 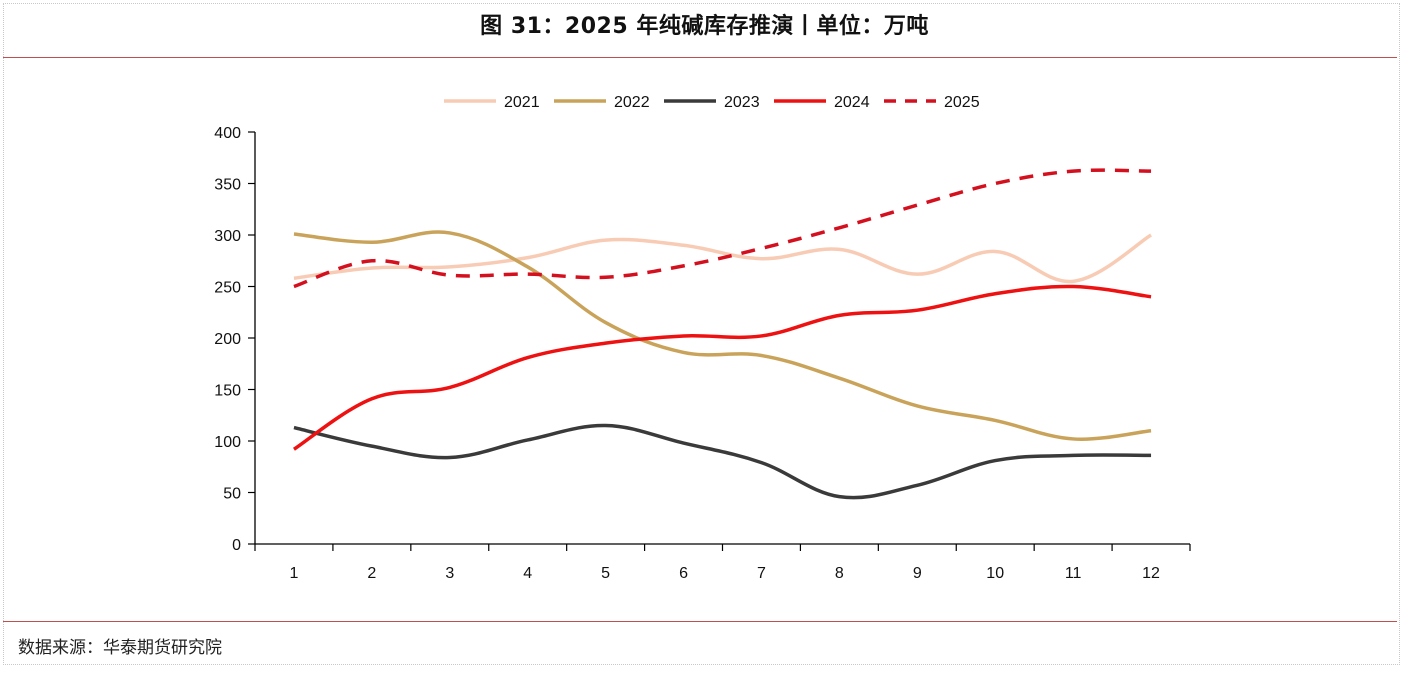 What do you see at coordinates (1151, 573) in the screenshot?
I see `x-tick-label: 12` at bounding box center [1151, 573].